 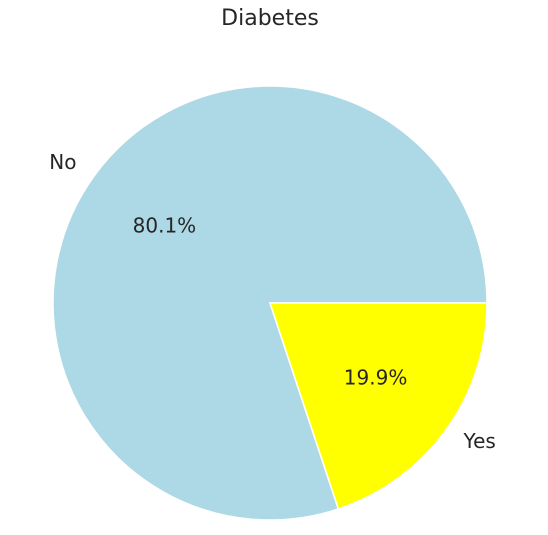 I want to click on slice-label: Yes, so click(x=479, y=441).